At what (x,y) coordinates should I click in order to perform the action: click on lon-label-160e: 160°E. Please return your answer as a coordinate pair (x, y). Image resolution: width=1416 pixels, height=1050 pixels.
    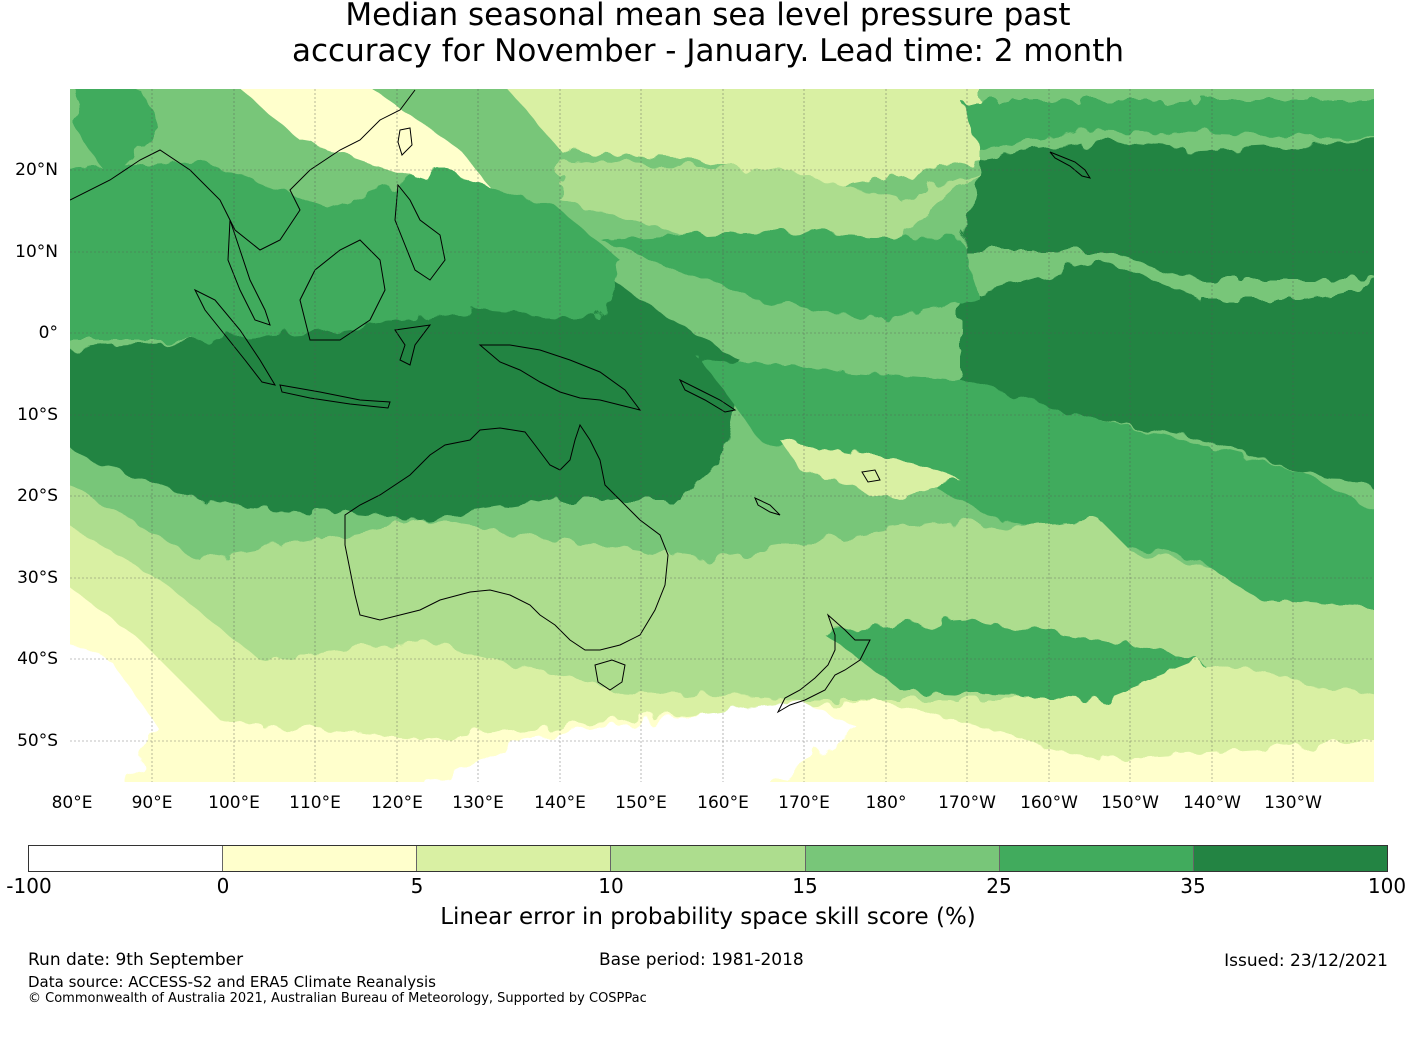
    Looking at the image, I should click on (723, 803).